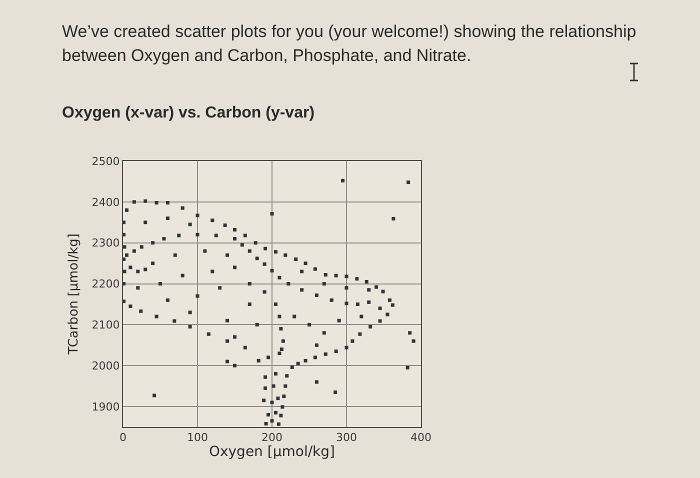  Describe the element at coordinates (272, 452) in the screenshot. I see `x-axis-title: Oxygen [µmol/kg]` at that location.